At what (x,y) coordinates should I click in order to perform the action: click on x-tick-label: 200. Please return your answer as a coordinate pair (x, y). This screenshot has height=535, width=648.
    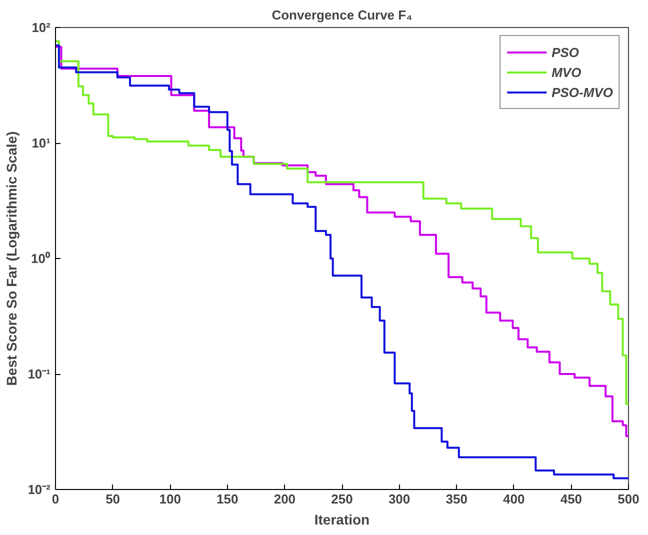
    Looking at the image, I should click on (285, 499).